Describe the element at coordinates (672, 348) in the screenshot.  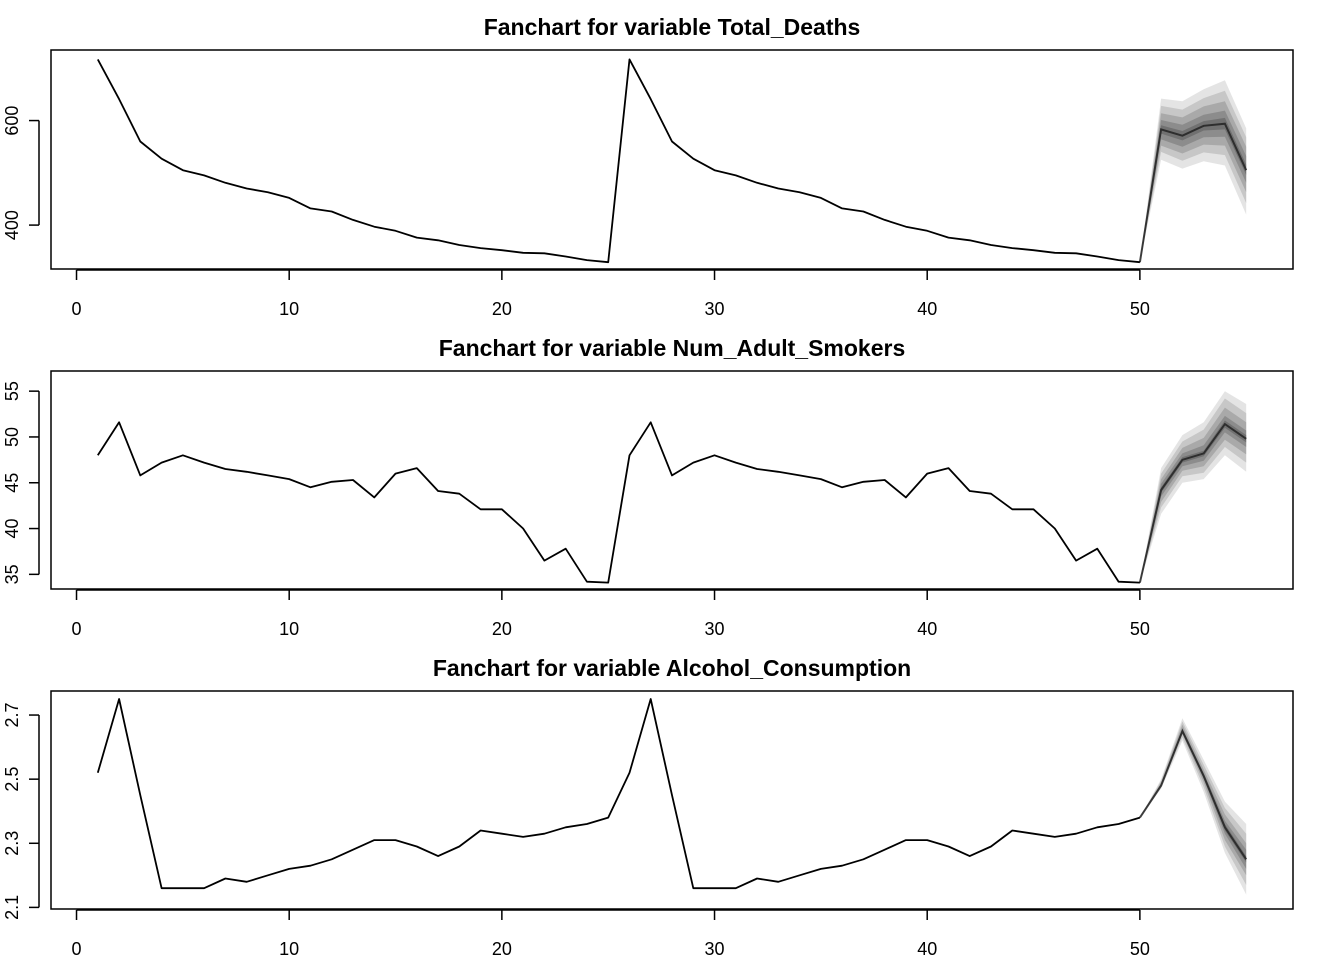
I see `chart-title: Fanchart for variable Num_Adult_Smokers` at that location.